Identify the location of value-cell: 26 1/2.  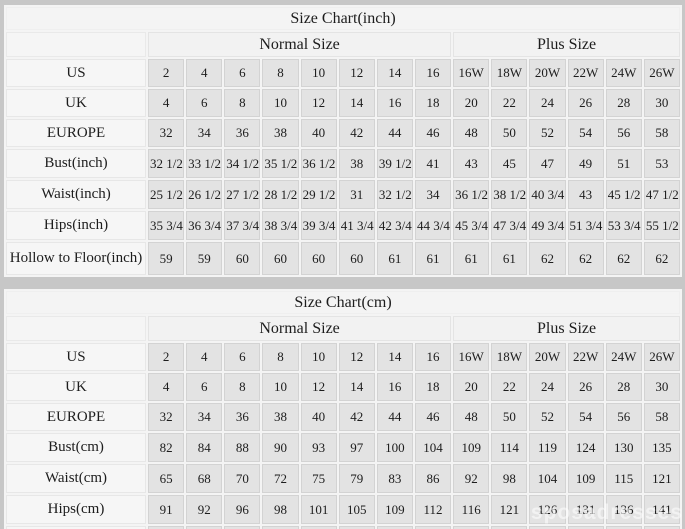
(204, 194).